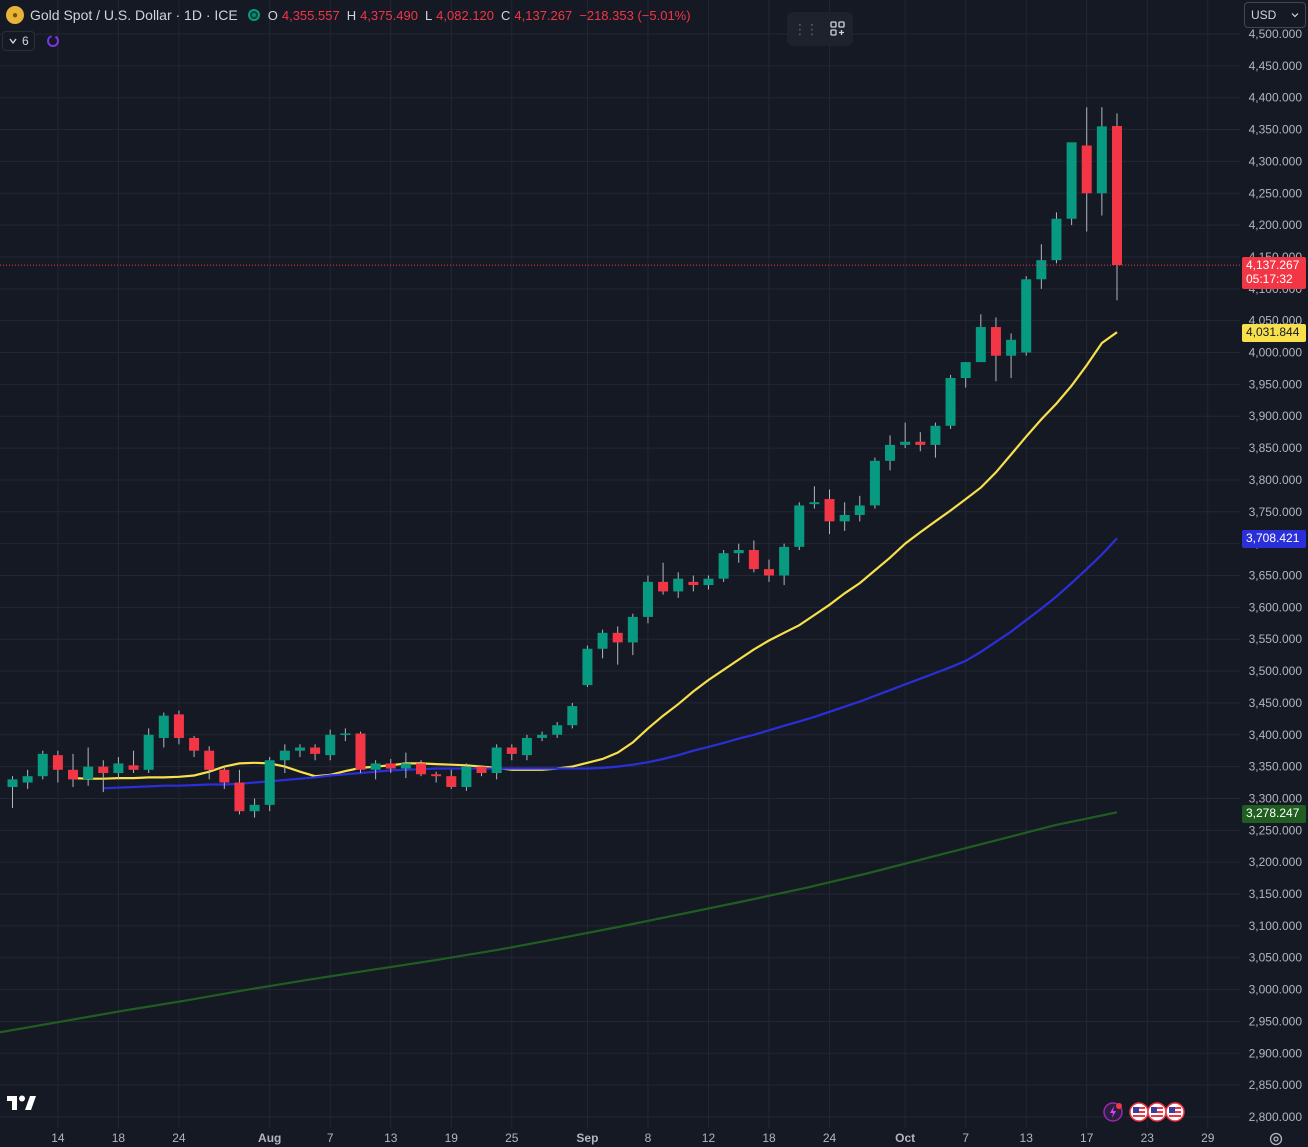 The width and height of the screenshot is (1308, 1147). I want to click on x-tick-label: Sep, so click(587, 1138).